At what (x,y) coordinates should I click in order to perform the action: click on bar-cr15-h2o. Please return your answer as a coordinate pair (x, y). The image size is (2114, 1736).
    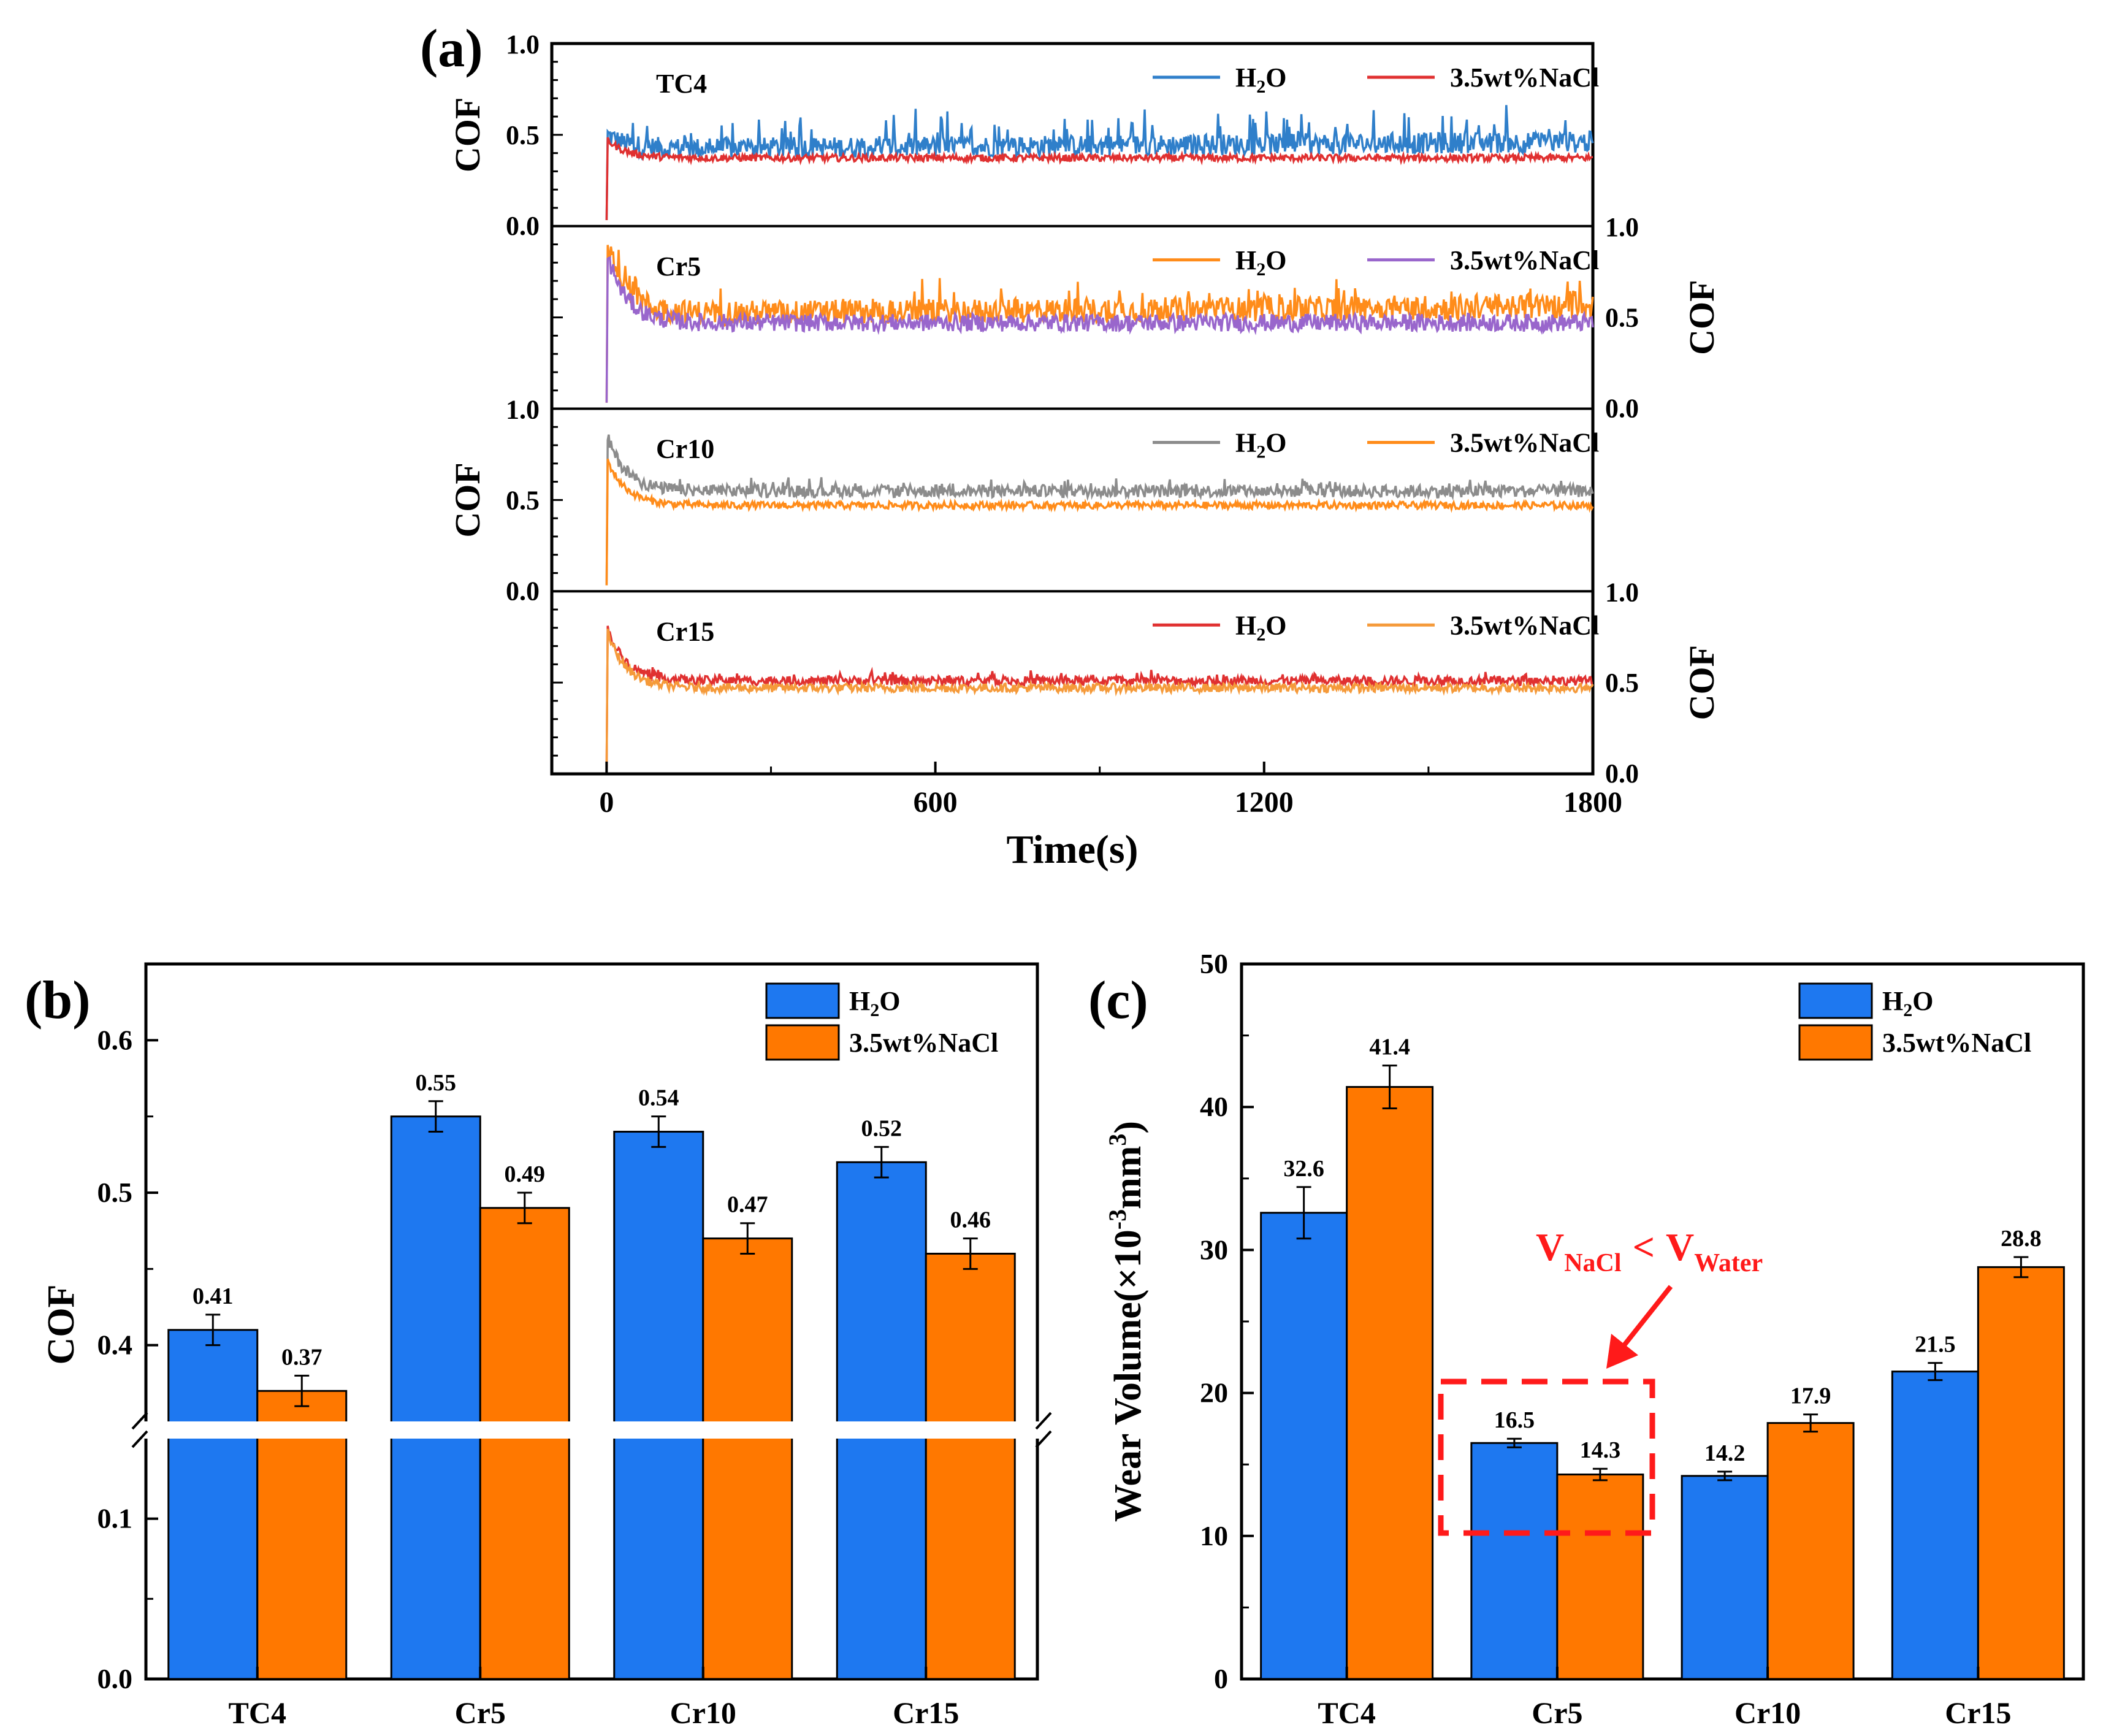
    Looking at the image, I should click on (1935, 1525).